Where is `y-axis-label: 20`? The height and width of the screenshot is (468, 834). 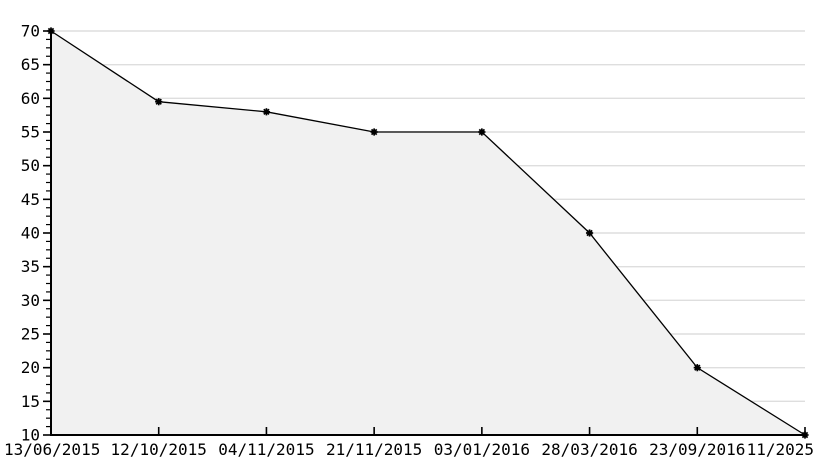
y-axis-label: 20 is located at coordinates (30, 367).